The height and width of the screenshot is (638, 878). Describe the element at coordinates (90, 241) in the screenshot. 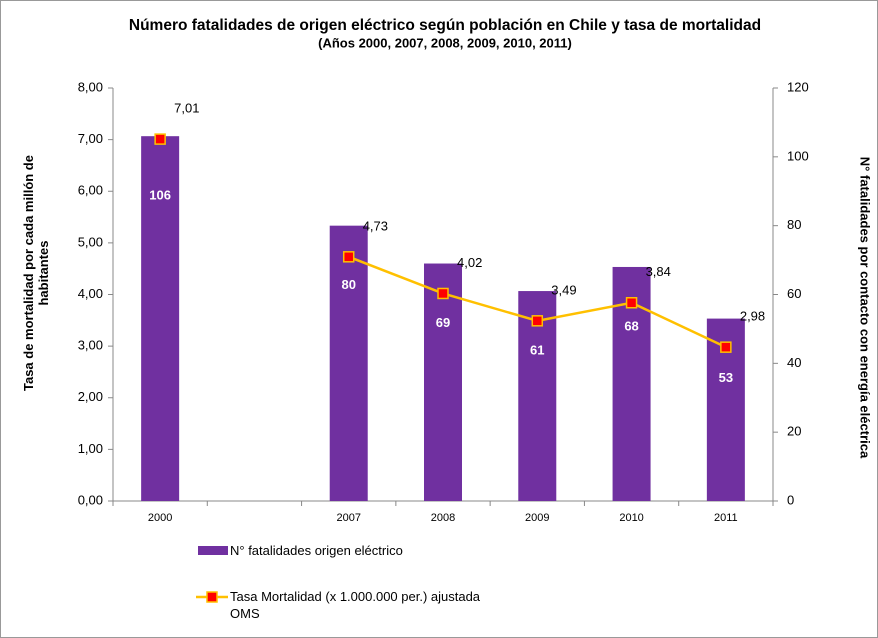

I see `y-tick-label: 5,00` at that location.